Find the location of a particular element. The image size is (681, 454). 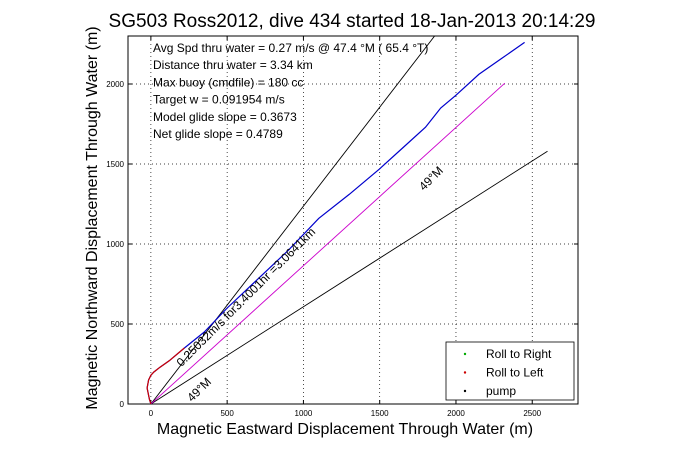

legend-box is located at coordinates (510, 371).